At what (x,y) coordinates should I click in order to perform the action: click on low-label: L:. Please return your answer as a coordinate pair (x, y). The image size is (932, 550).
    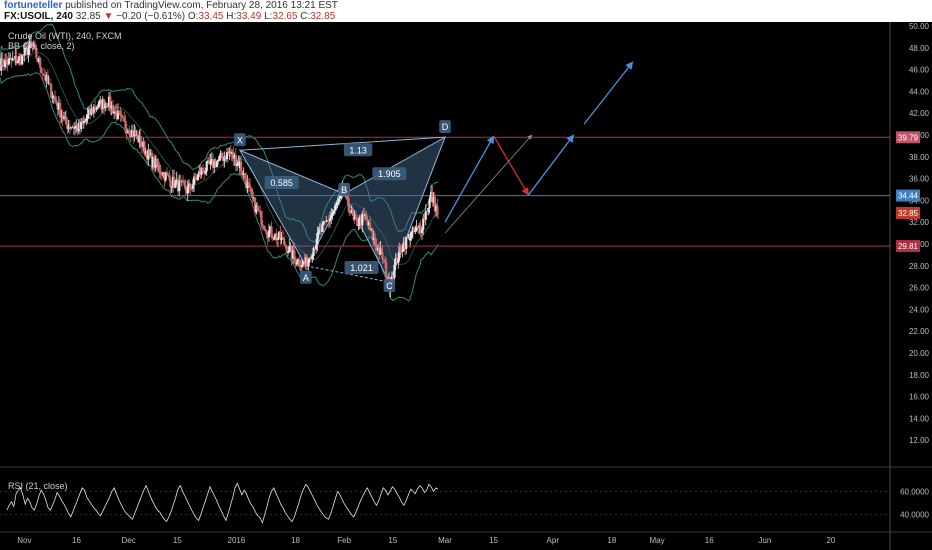
    Looking at the image, I should click on (268, 16).